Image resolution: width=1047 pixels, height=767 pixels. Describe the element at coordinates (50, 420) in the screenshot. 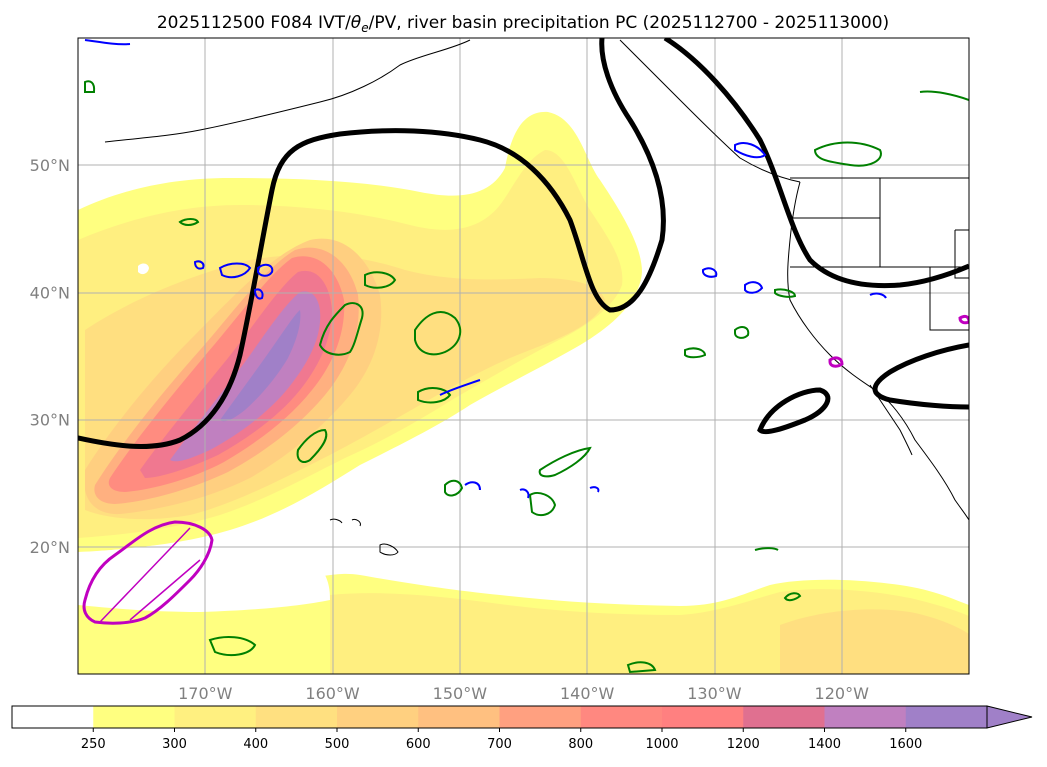

I see `lat-tick-label-1: 30°N` at that location.